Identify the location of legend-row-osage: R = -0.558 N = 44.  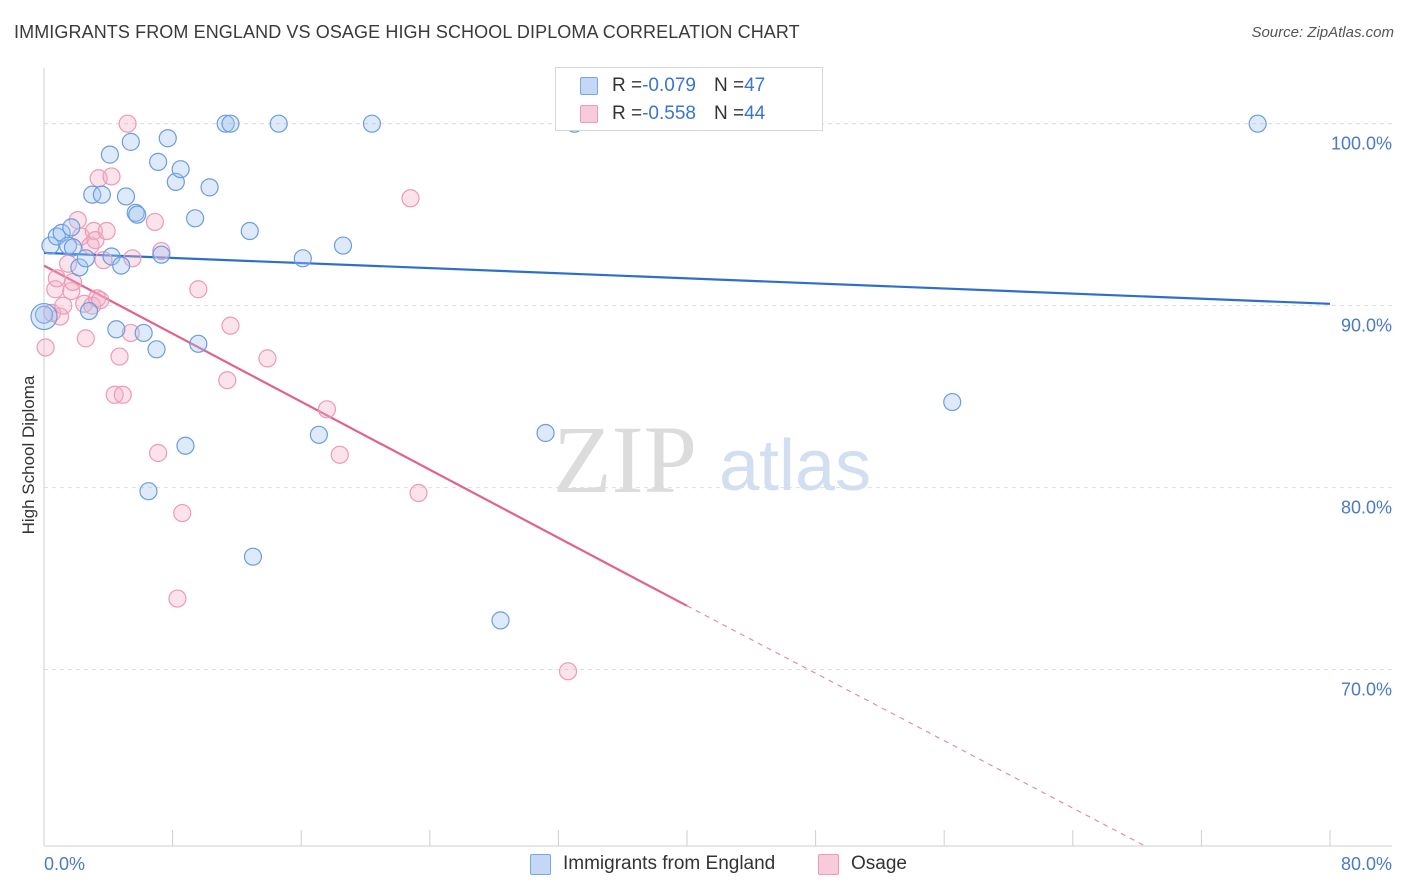
(672, 114).